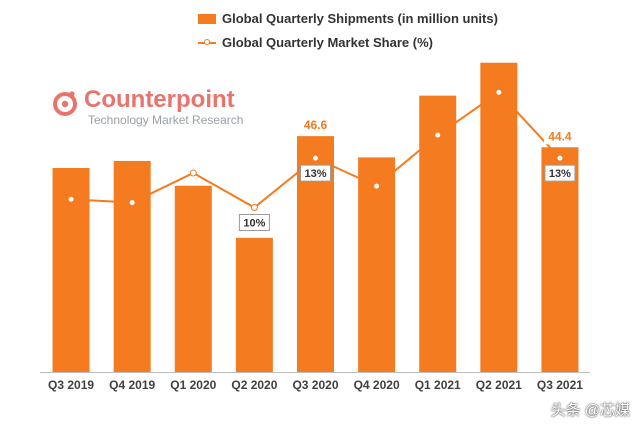  I want to click on x-tick-label: Q3 2021, so click(560, 385).